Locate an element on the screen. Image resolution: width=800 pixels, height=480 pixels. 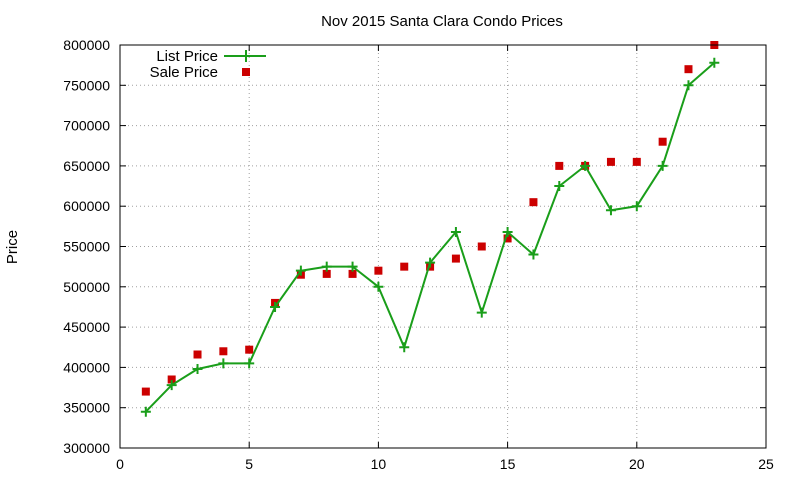
y-tick-label: 450000 is located at coordinates (86, 327).